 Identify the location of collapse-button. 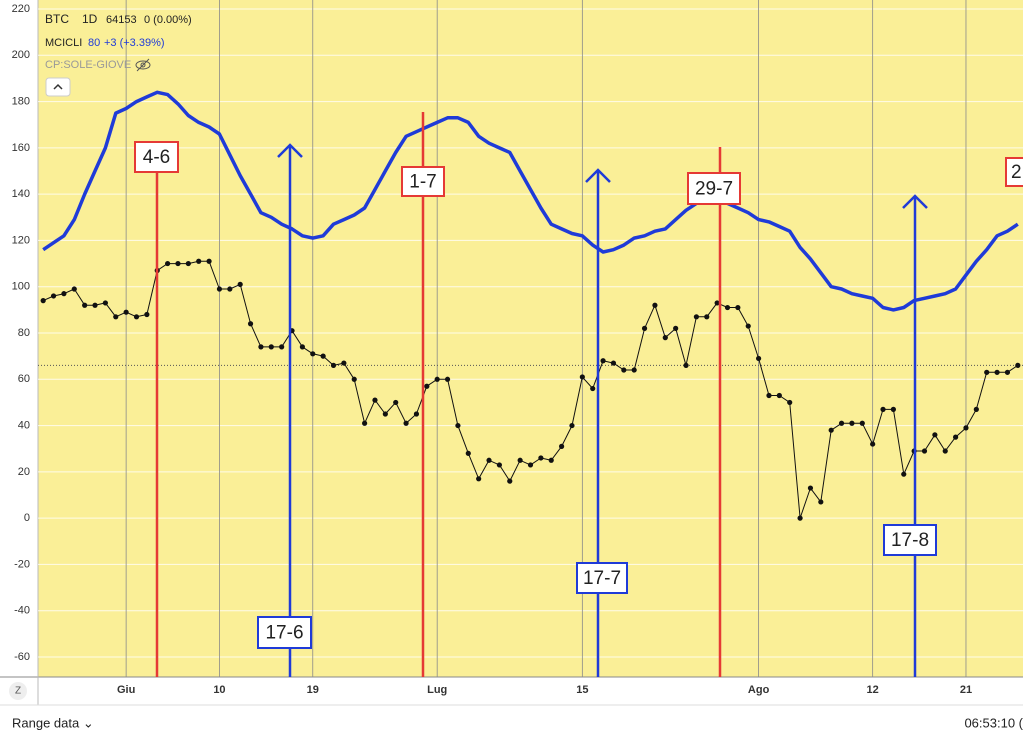
(58, 87).